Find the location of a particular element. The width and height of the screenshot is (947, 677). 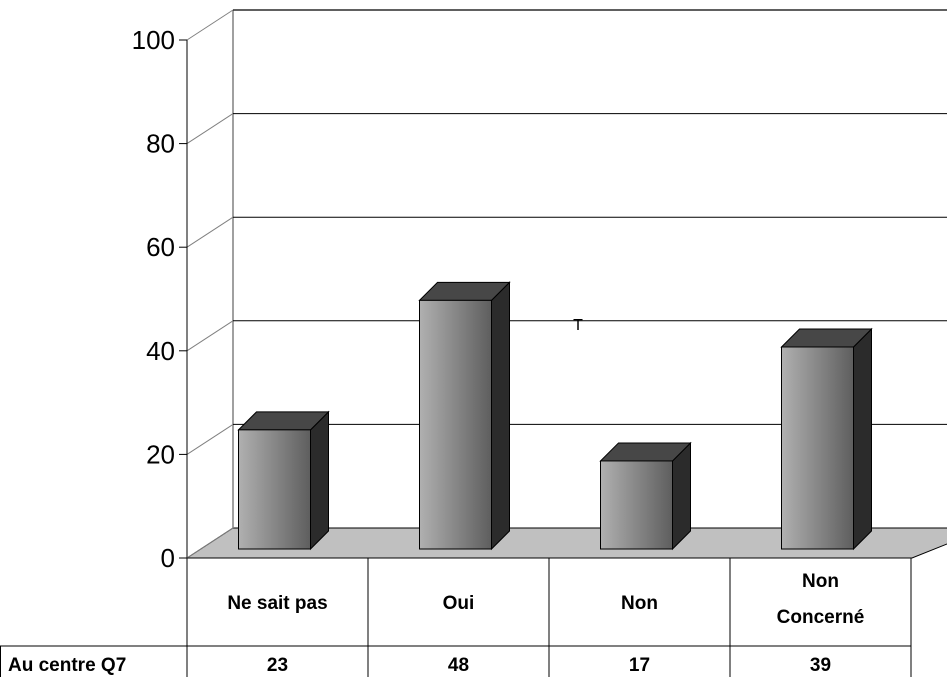

chart-annotation: T is located at coordinates (578, 325).